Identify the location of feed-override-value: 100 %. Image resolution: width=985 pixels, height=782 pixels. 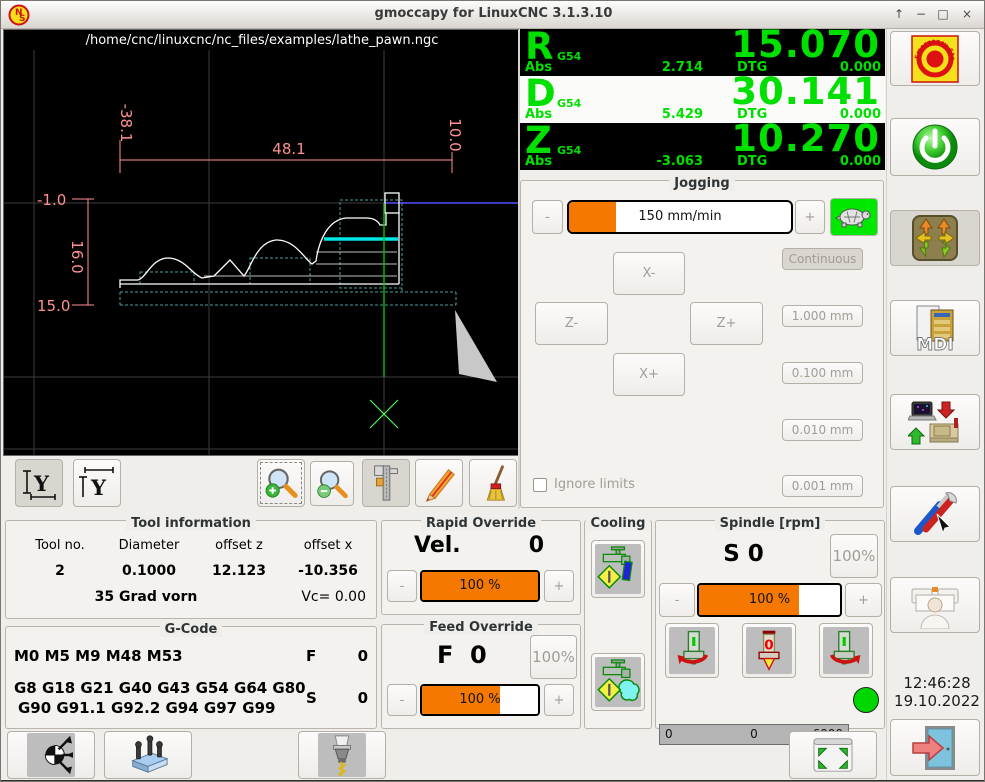
(480, 700).